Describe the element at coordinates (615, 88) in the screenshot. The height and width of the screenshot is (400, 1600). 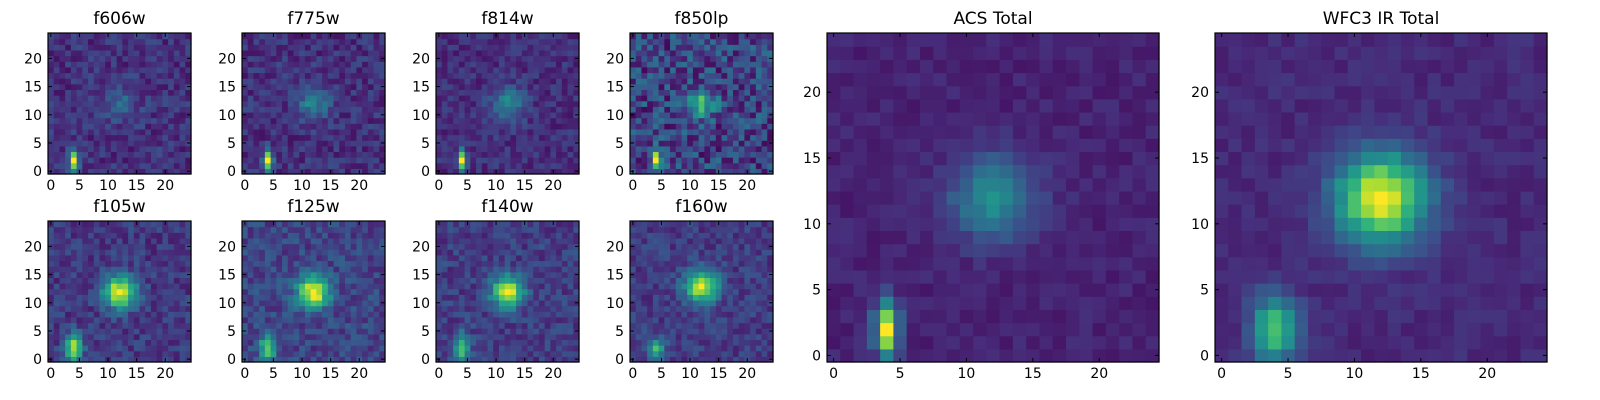
I see `y-tick-label: 15` at that location.